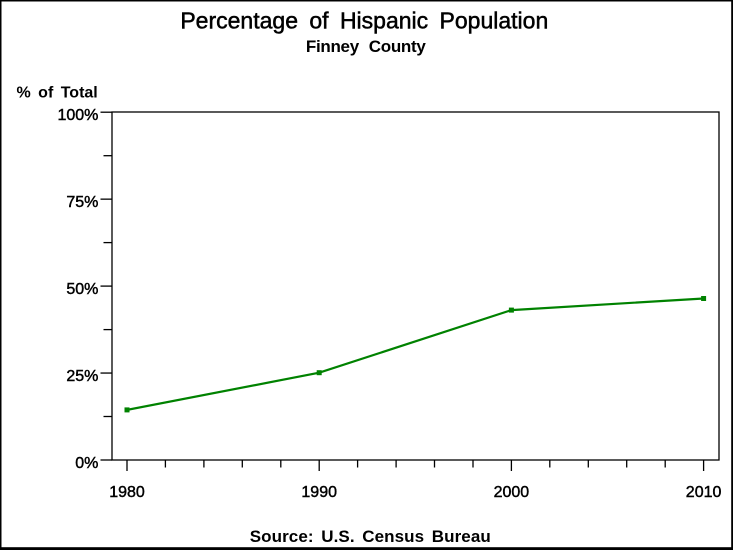 The height and width of the screenshot is (550, 733). I want to click on svg-text: 1990, so click(319, 492).